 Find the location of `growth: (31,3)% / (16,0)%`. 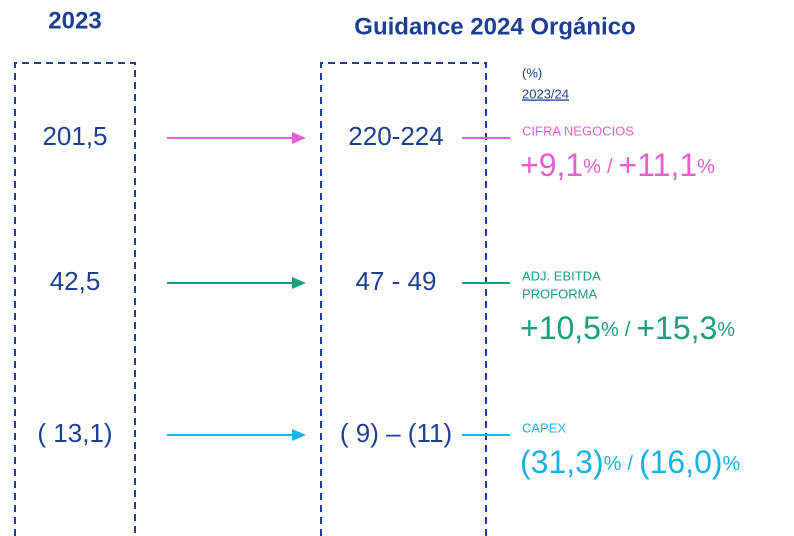

growth: (31,3)% / (16,0)% is located at coordinates (630, 462).